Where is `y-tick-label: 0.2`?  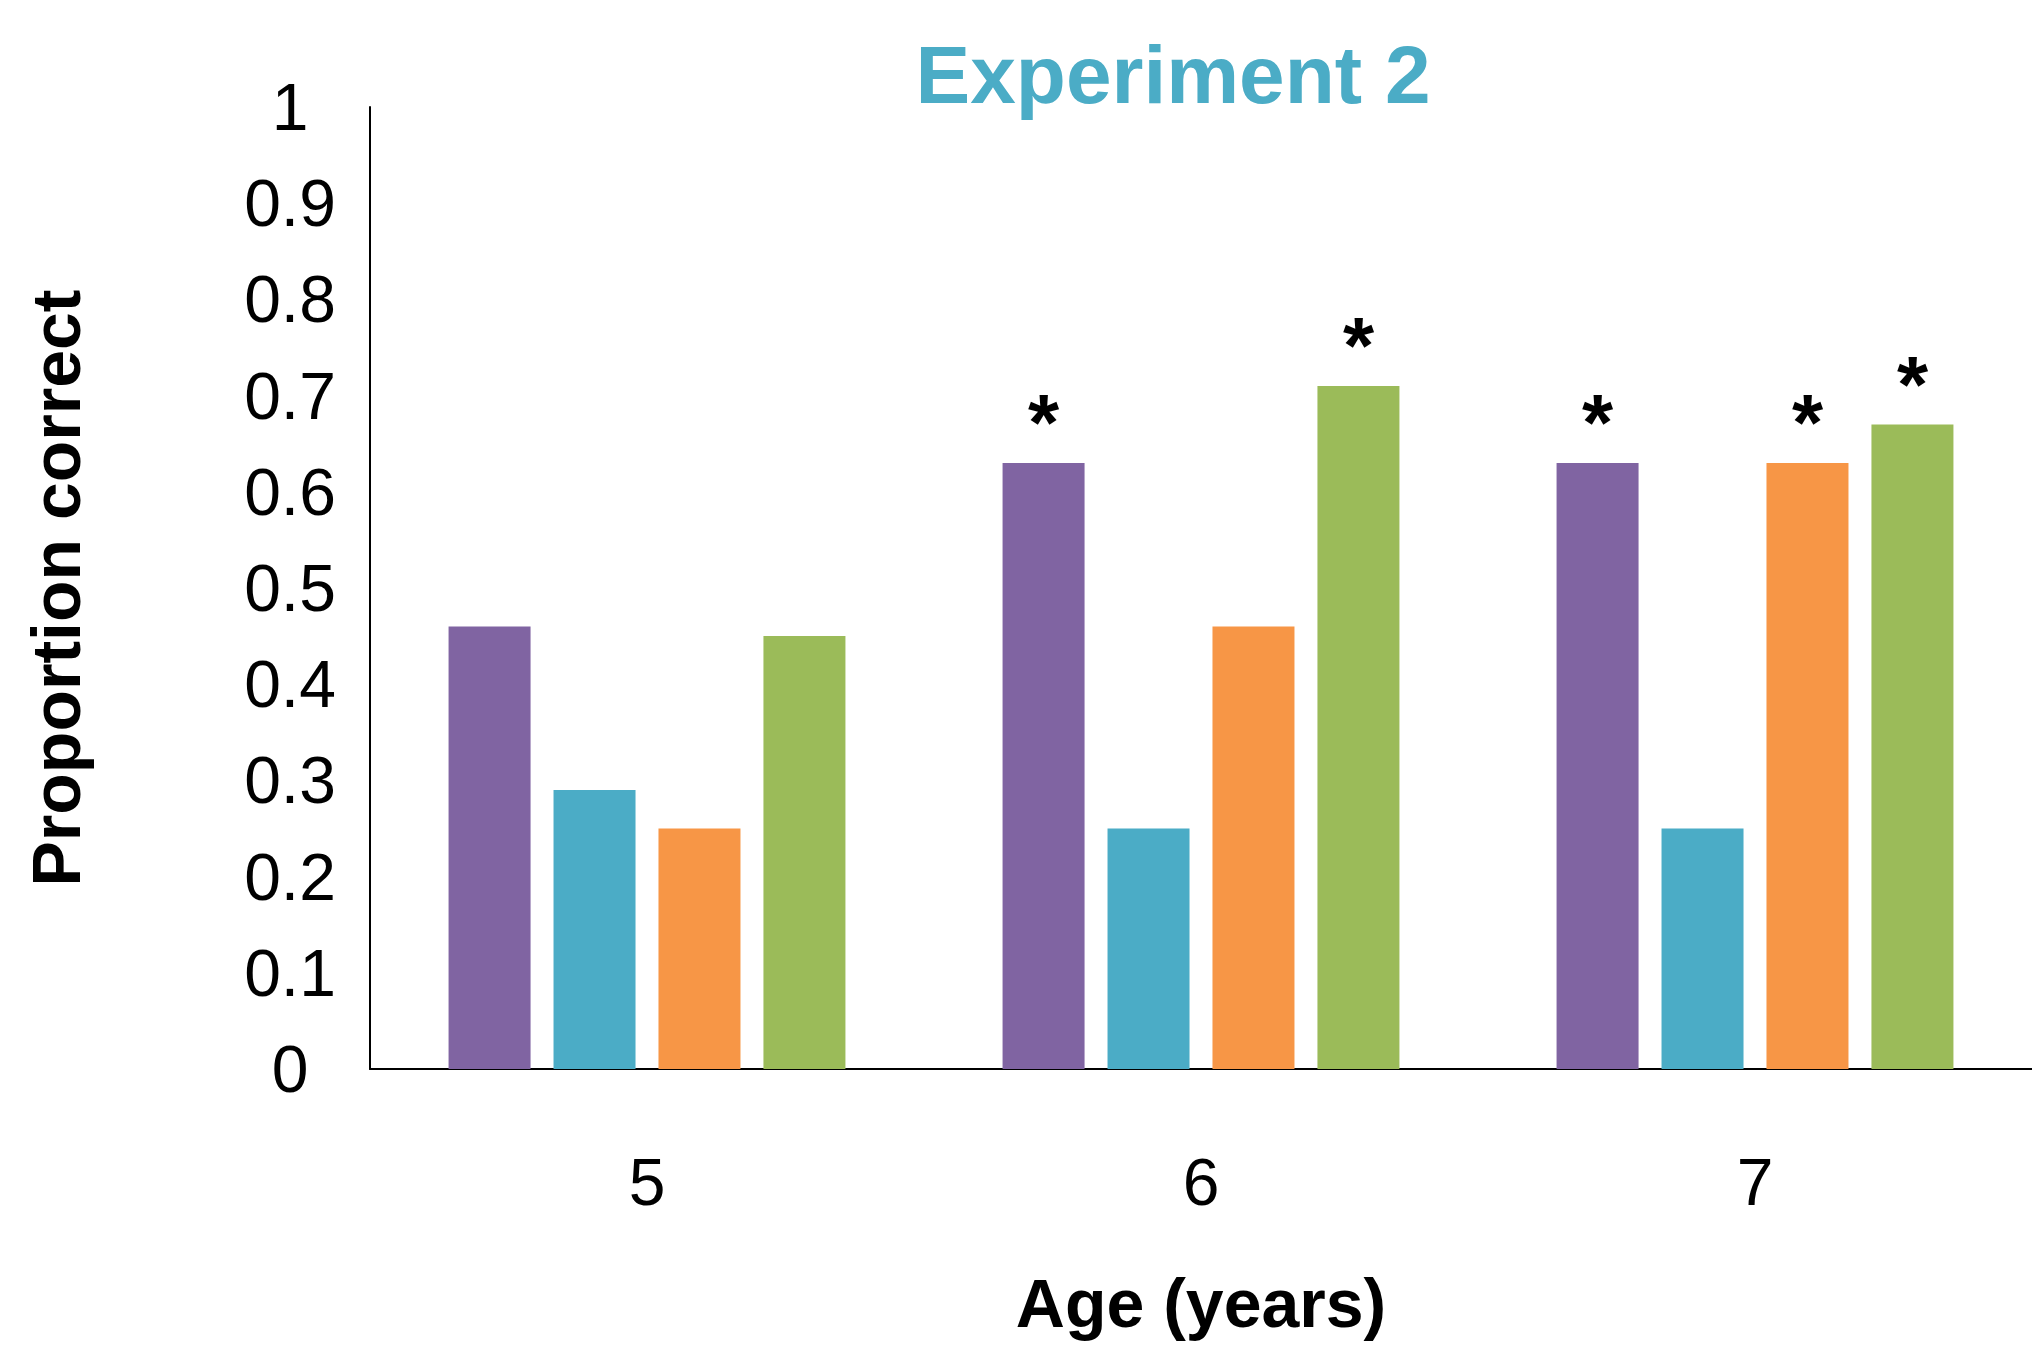
y-tick-label: 0.2 is located at coordinates (290, 876).